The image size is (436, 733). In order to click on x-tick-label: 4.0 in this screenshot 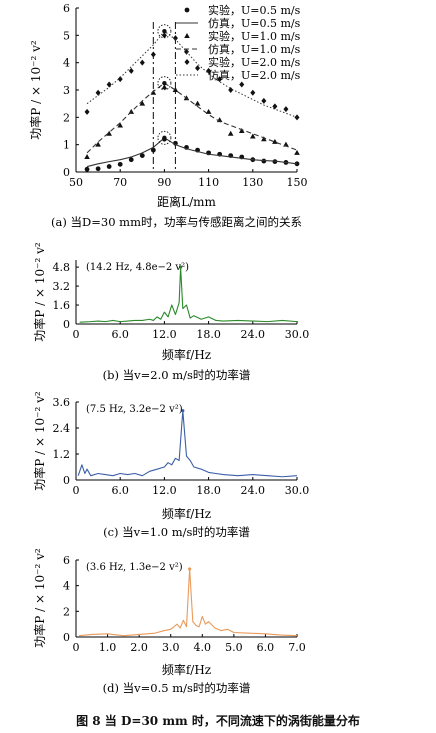, I will do `click(203, 647)`.